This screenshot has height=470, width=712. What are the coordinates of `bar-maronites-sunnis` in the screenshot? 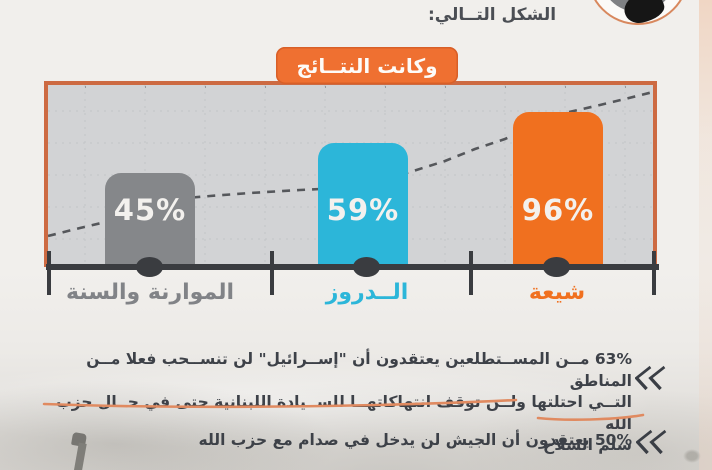 It's located at (150, 220).